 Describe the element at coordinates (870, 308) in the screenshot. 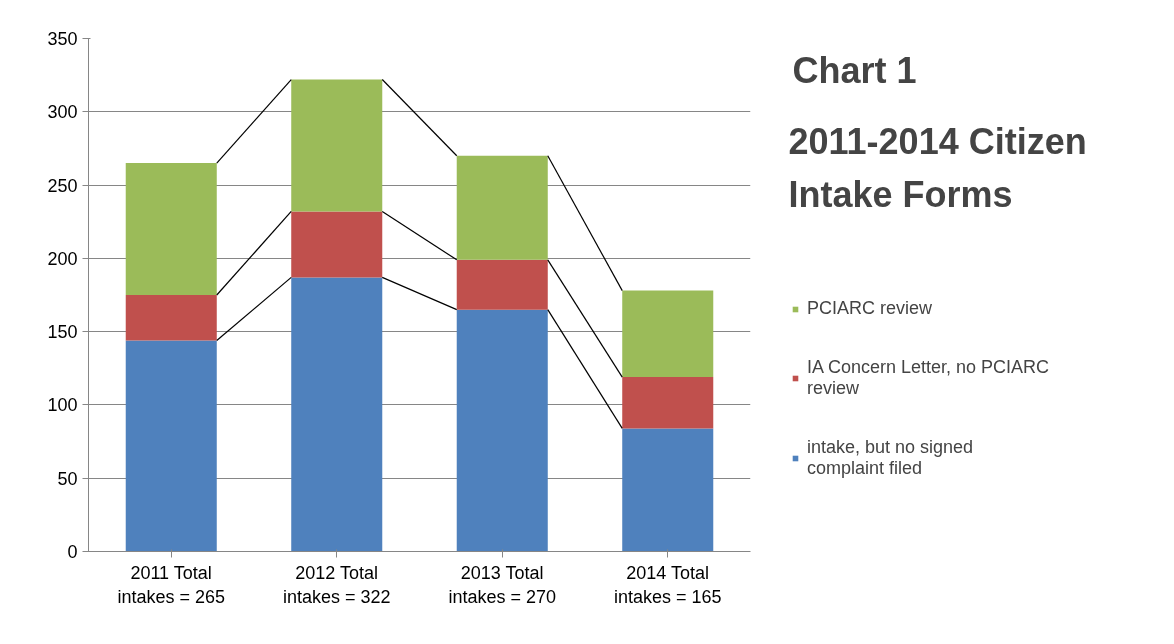

I see `legend-label: PCIARC review` at that location.